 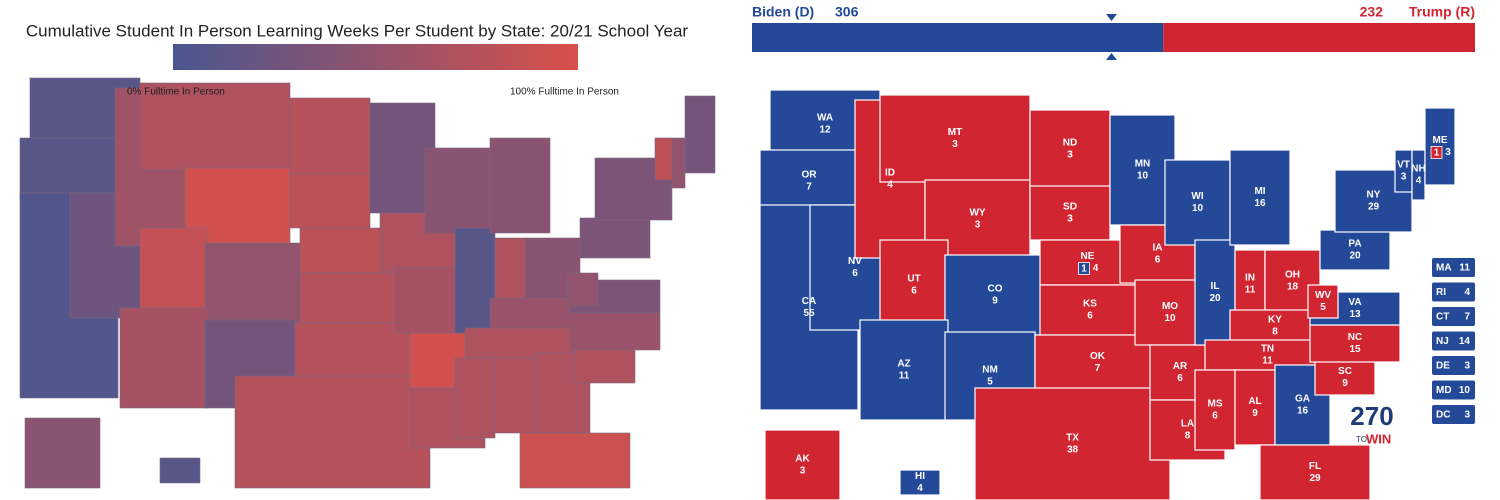 What do you see at coordinates (1355, 314) in the screenshot?
I see `state-votes: 13` at bounding box center [1355, 314].